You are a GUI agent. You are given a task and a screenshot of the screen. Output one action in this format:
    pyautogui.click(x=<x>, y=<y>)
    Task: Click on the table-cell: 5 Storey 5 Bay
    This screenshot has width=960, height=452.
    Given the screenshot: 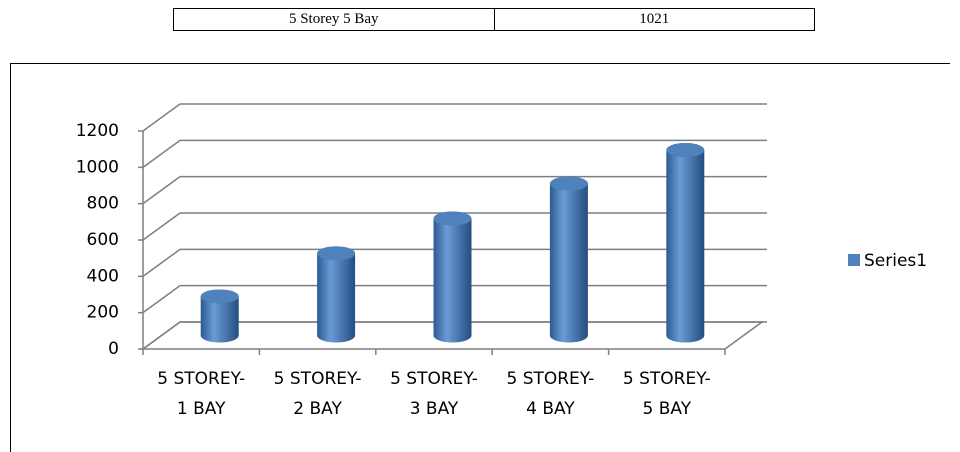 What is the action you would take?
    pyautogui.click(x=334, y=19)
    